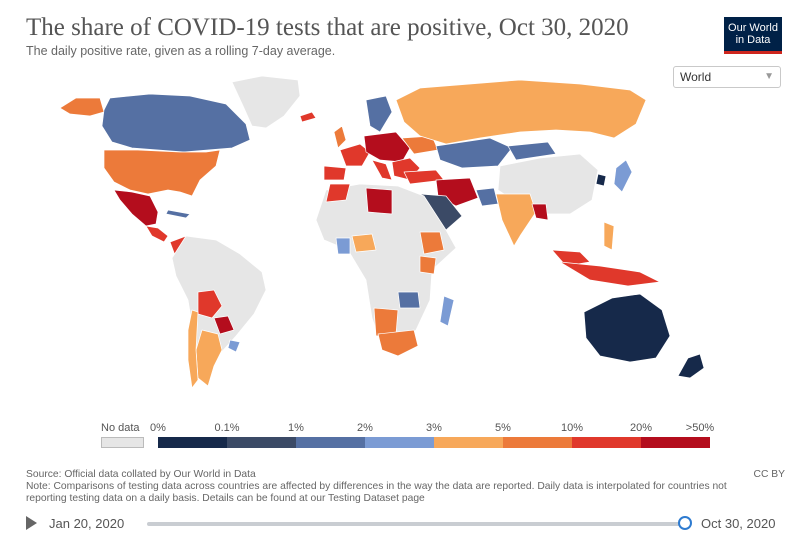 The width and height of the screenshot is (803, 544). I want to click on country-argentina, so click(209, 358).